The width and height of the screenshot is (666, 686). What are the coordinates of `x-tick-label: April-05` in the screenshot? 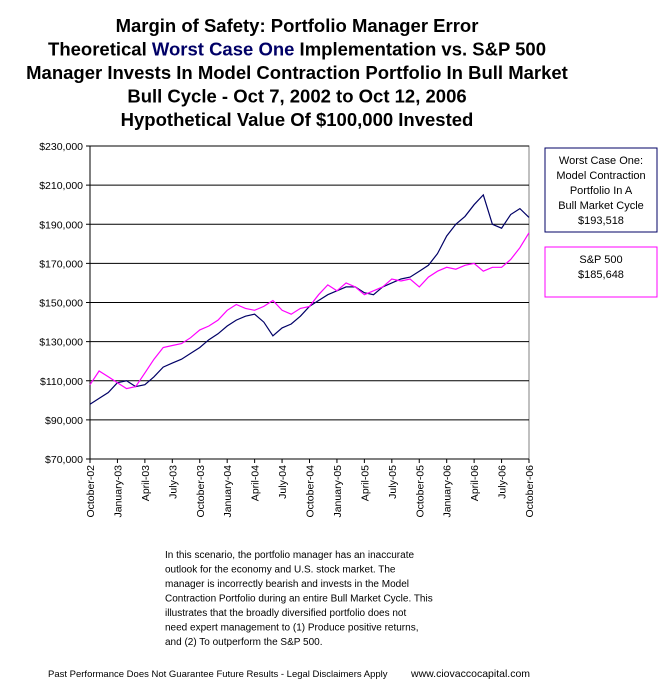 It's located at (365, 483).